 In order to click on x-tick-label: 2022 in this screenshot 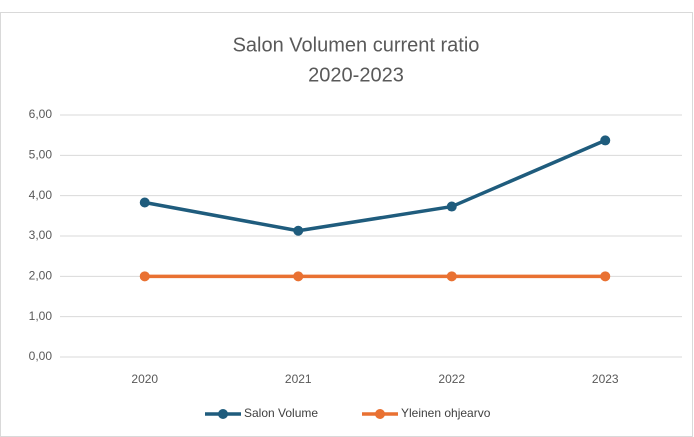, I will do `click(451, 379)`.